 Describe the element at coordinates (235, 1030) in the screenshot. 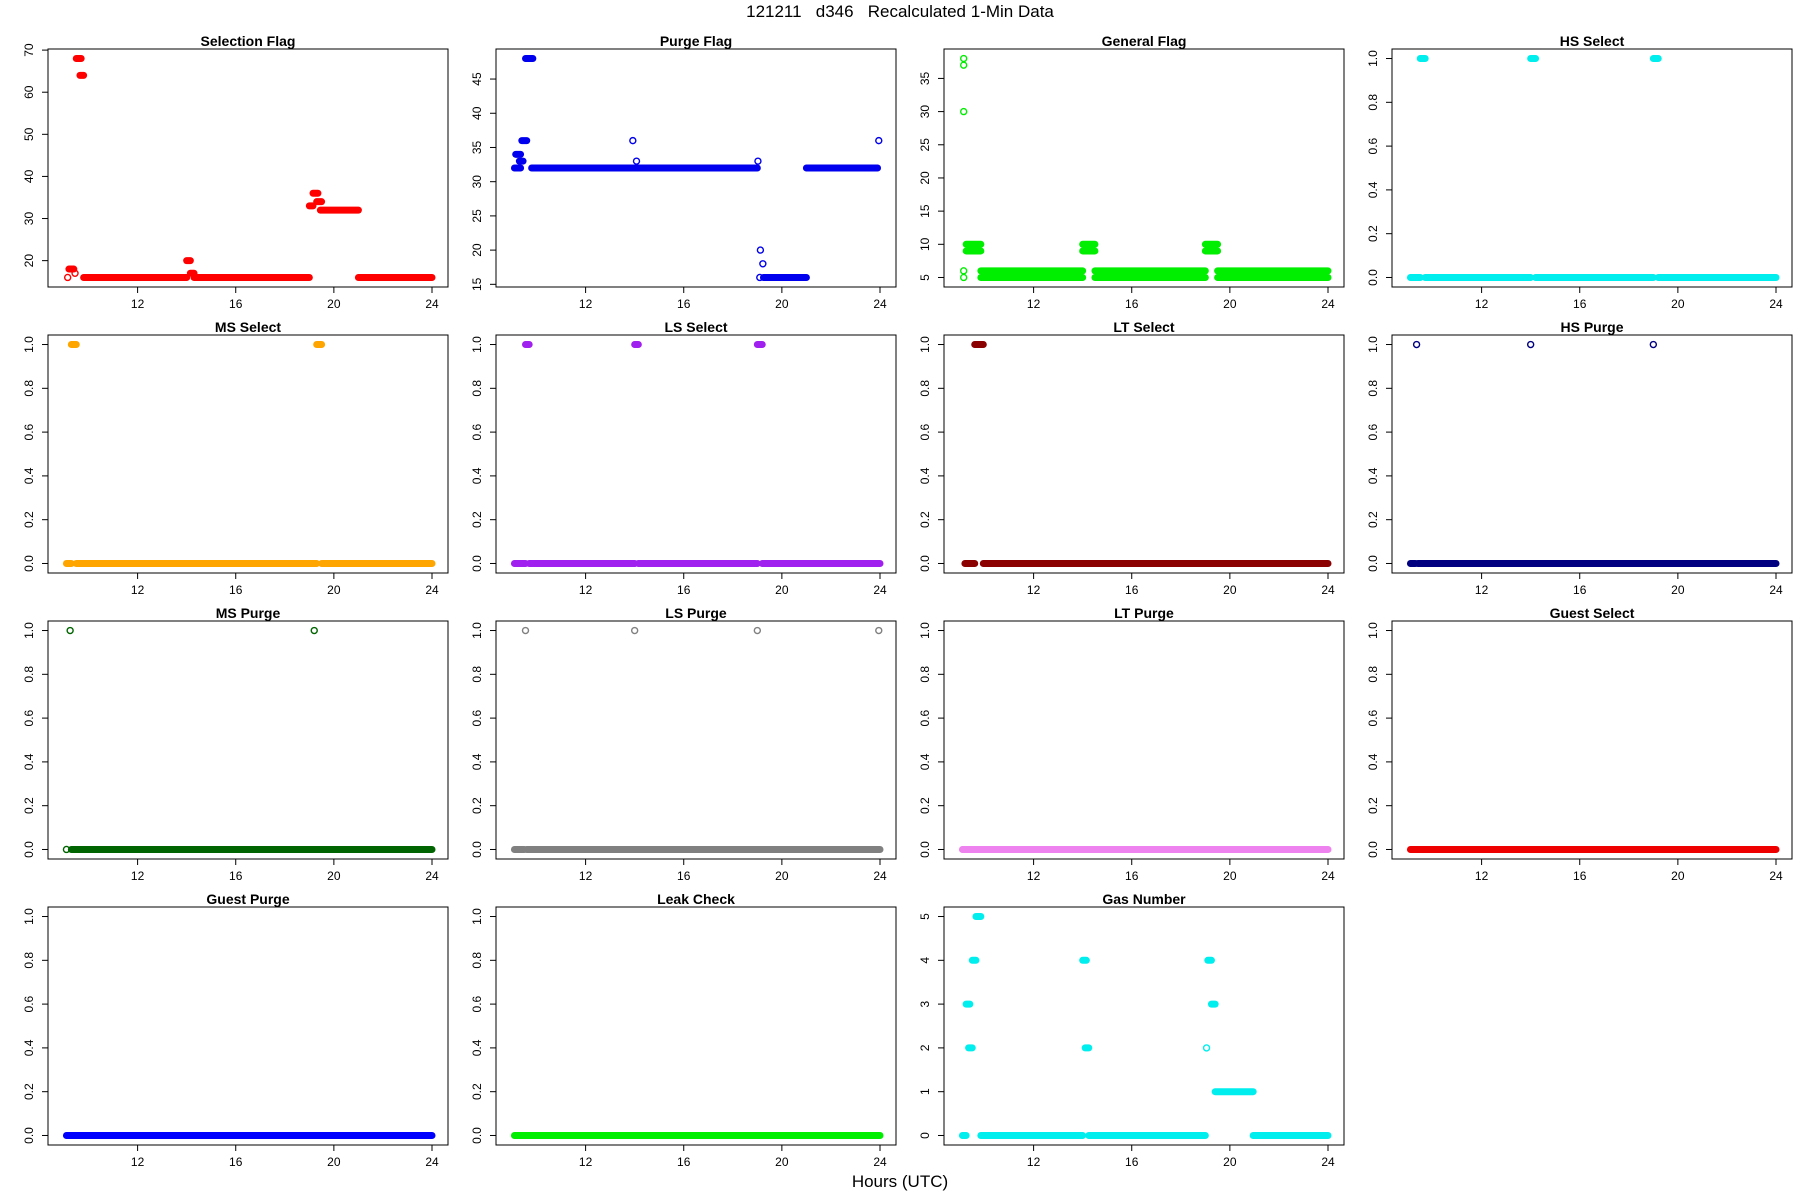

I see `panel-13: Guest Purge 0.0 0.2 0.4 0.6 0.8 1.0 12 16 20 24` at that location.